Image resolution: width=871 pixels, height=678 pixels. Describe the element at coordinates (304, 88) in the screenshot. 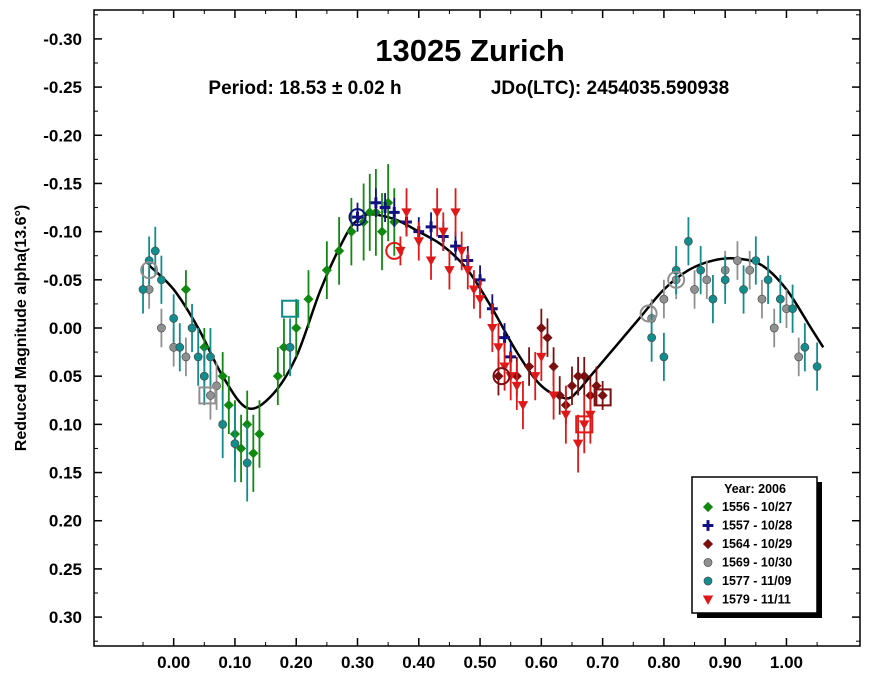

I see `chart-subtitle-period: Period: 18.53 ± 0.02 h` at that location.